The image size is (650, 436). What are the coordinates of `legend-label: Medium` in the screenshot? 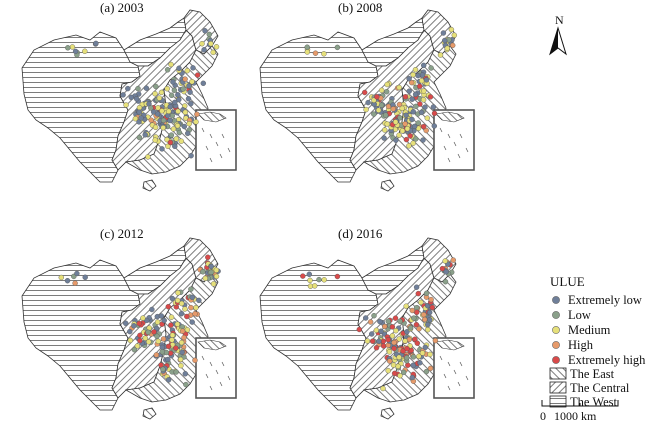 It's located at (589, 330).